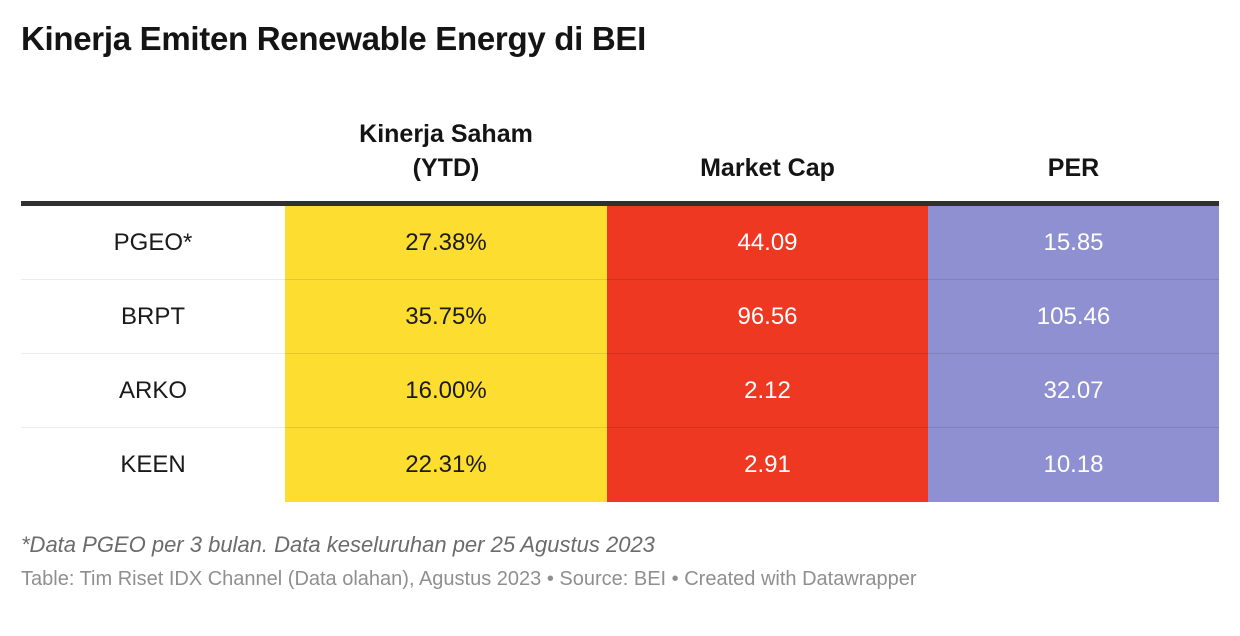 Image resolution: width=1240 pixels, height=636 pixels. I want to click on header-divider-rule, so click(620, 204).